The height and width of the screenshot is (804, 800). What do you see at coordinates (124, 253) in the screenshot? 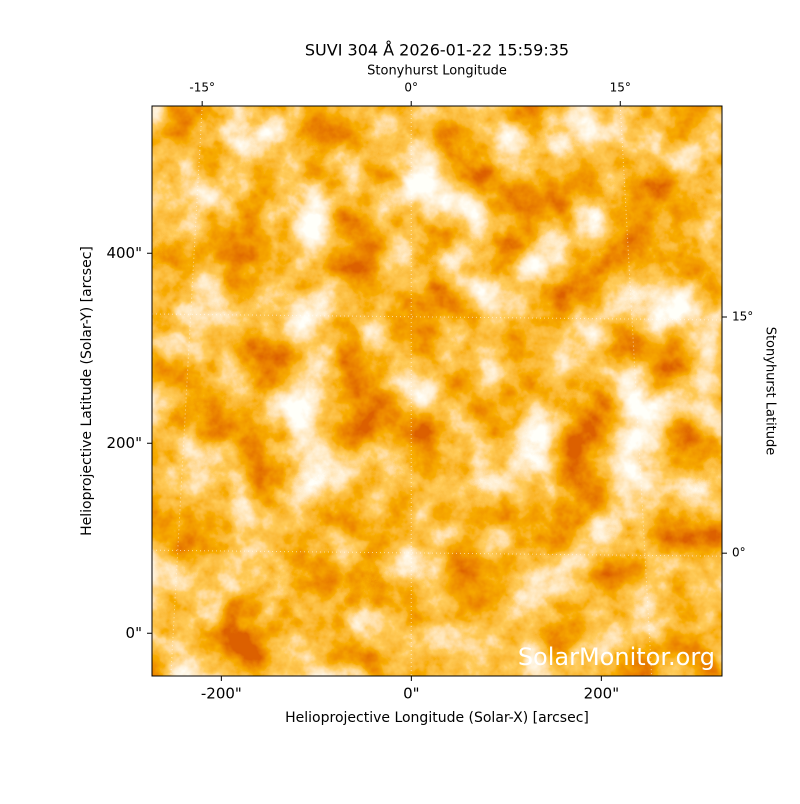
I see `y-tick-label: 400"` at bounding box center [124, 253].